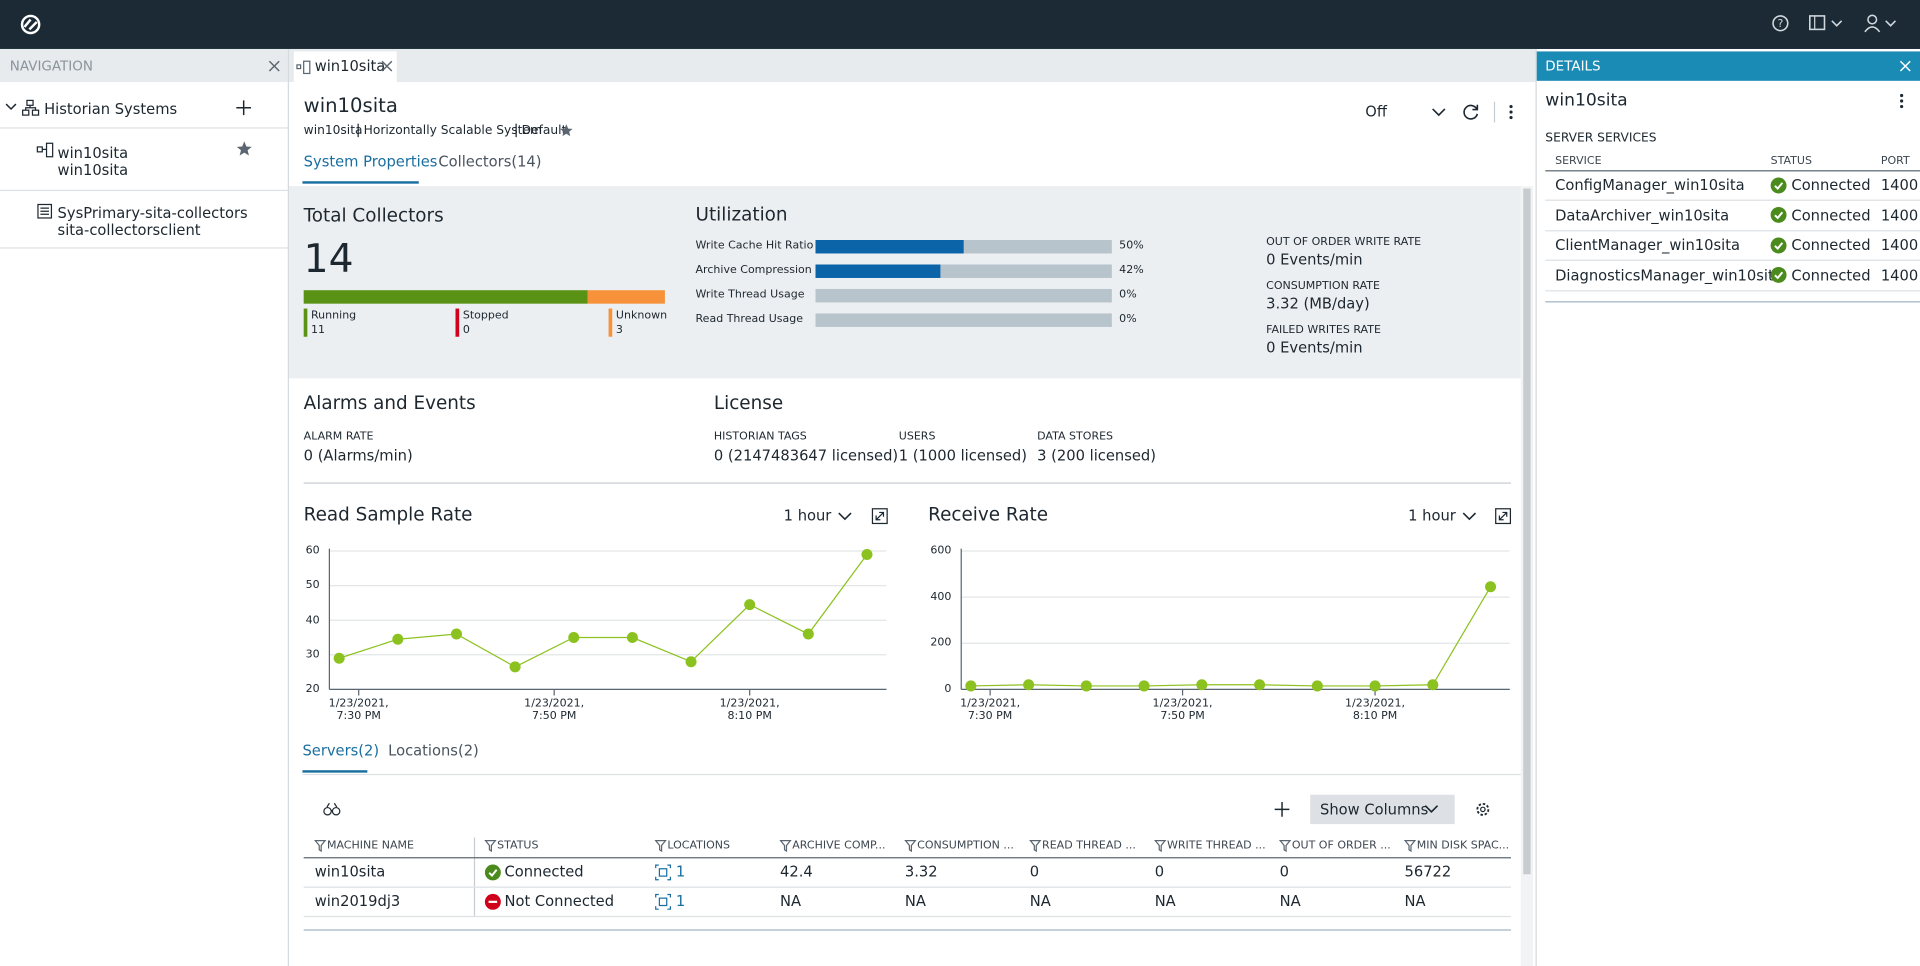 The height and width of the screenshot is (966, 1920). What do you see at coordinates (619, 330) in the screenshot?
I see `legend-value: 3` at bounding box center [619, 330].